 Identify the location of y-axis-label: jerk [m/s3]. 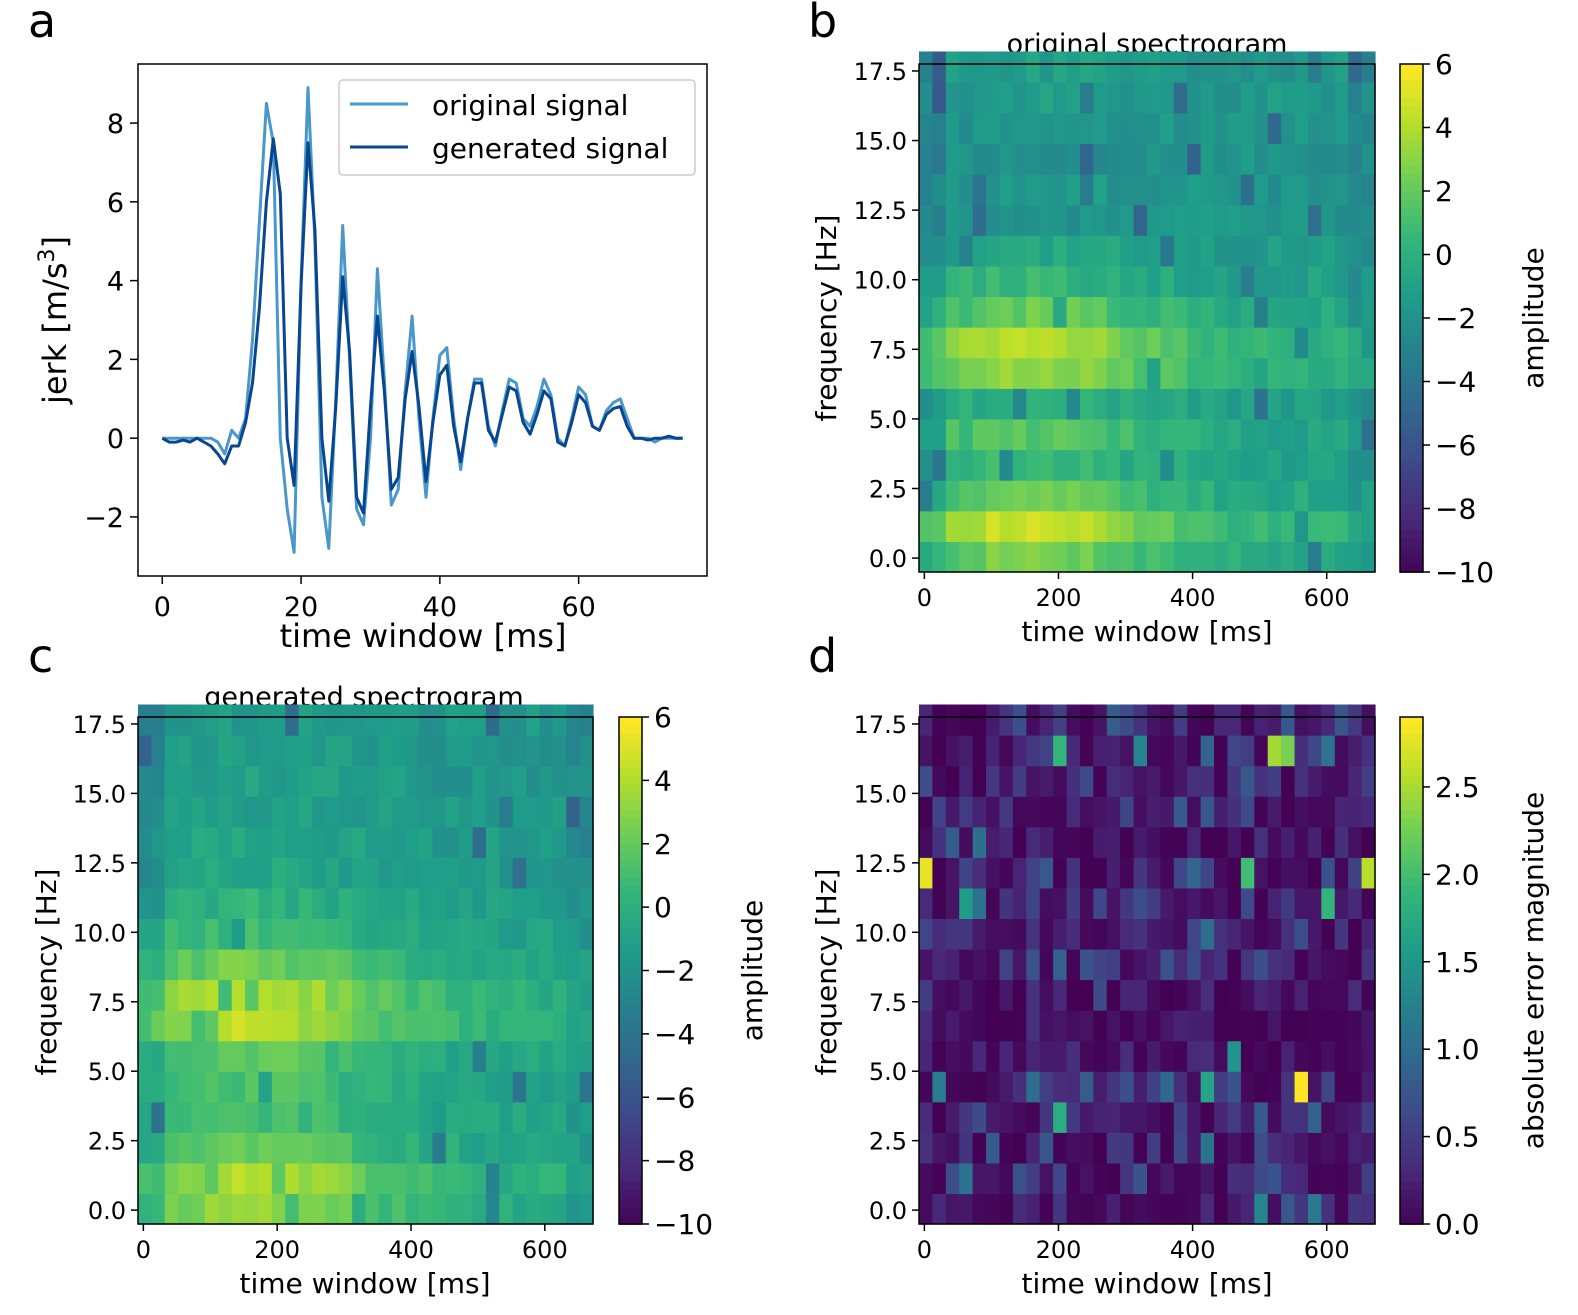
(54, 320).